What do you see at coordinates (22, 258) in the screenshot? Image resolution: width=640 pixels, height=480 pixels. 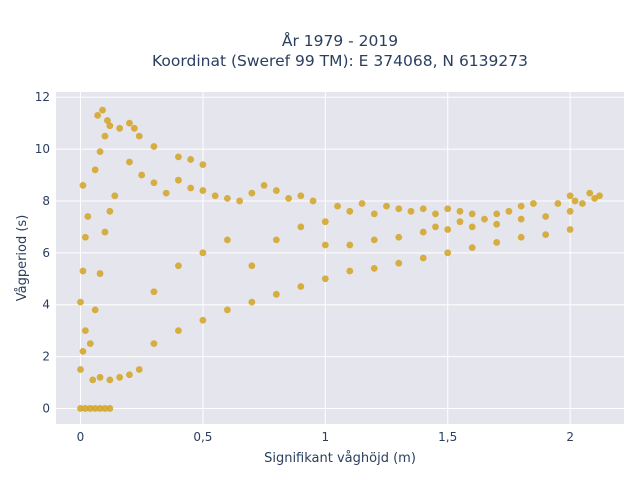 I see `y-axis-label: Vågperiod (s)` at bounding box center [22, 258].